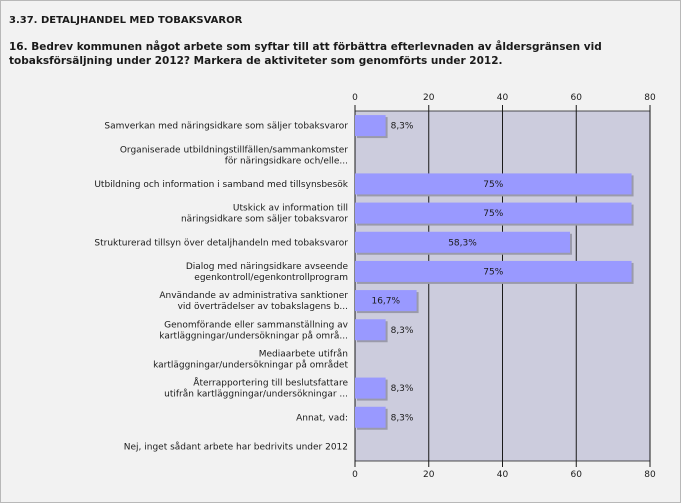 Image resolution: width=681 pixels, height=503 pixels. I want to click on category-label: Annat, vad:, so click(322, 418).